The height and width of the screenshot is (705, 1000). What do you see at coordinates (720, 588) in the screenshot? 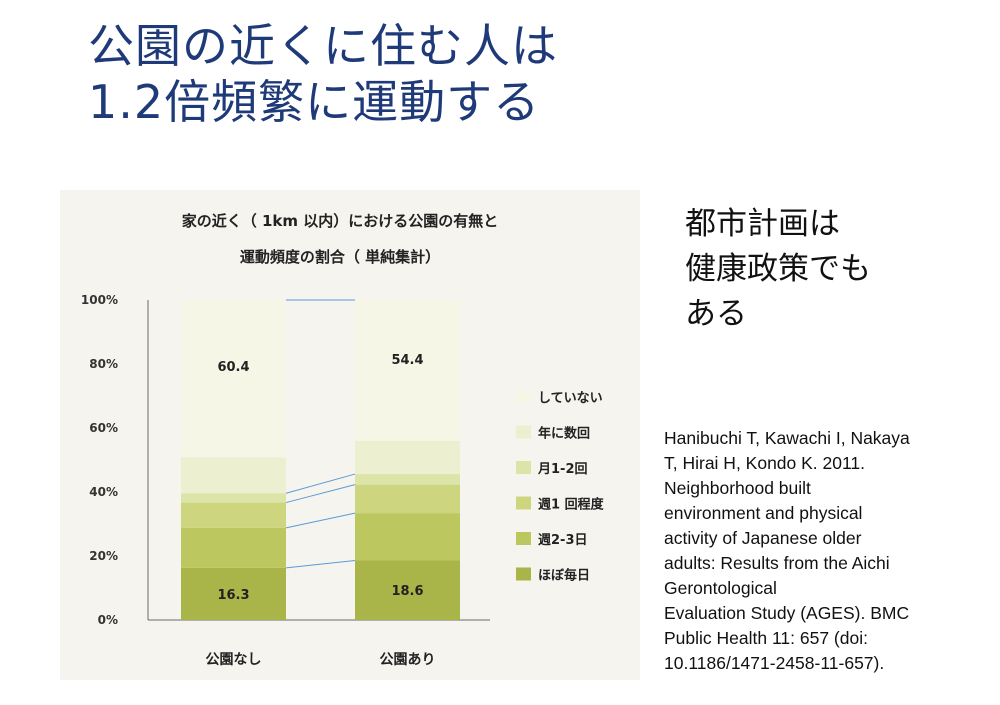
I see `citation-line: Gerontological` at bounding box center [720, 588].